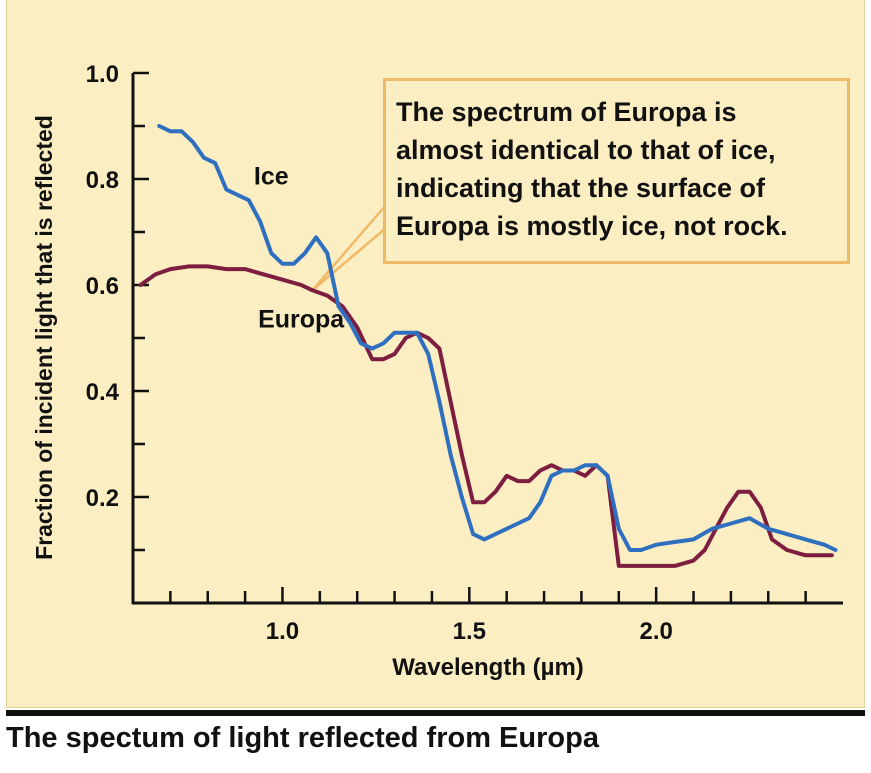 This screenshot has width=871, height=773. What do you see at coordinates (282, 631) in the screenshot?
I see `x-tick-label: 1.0` at bounding box center [282, 631].